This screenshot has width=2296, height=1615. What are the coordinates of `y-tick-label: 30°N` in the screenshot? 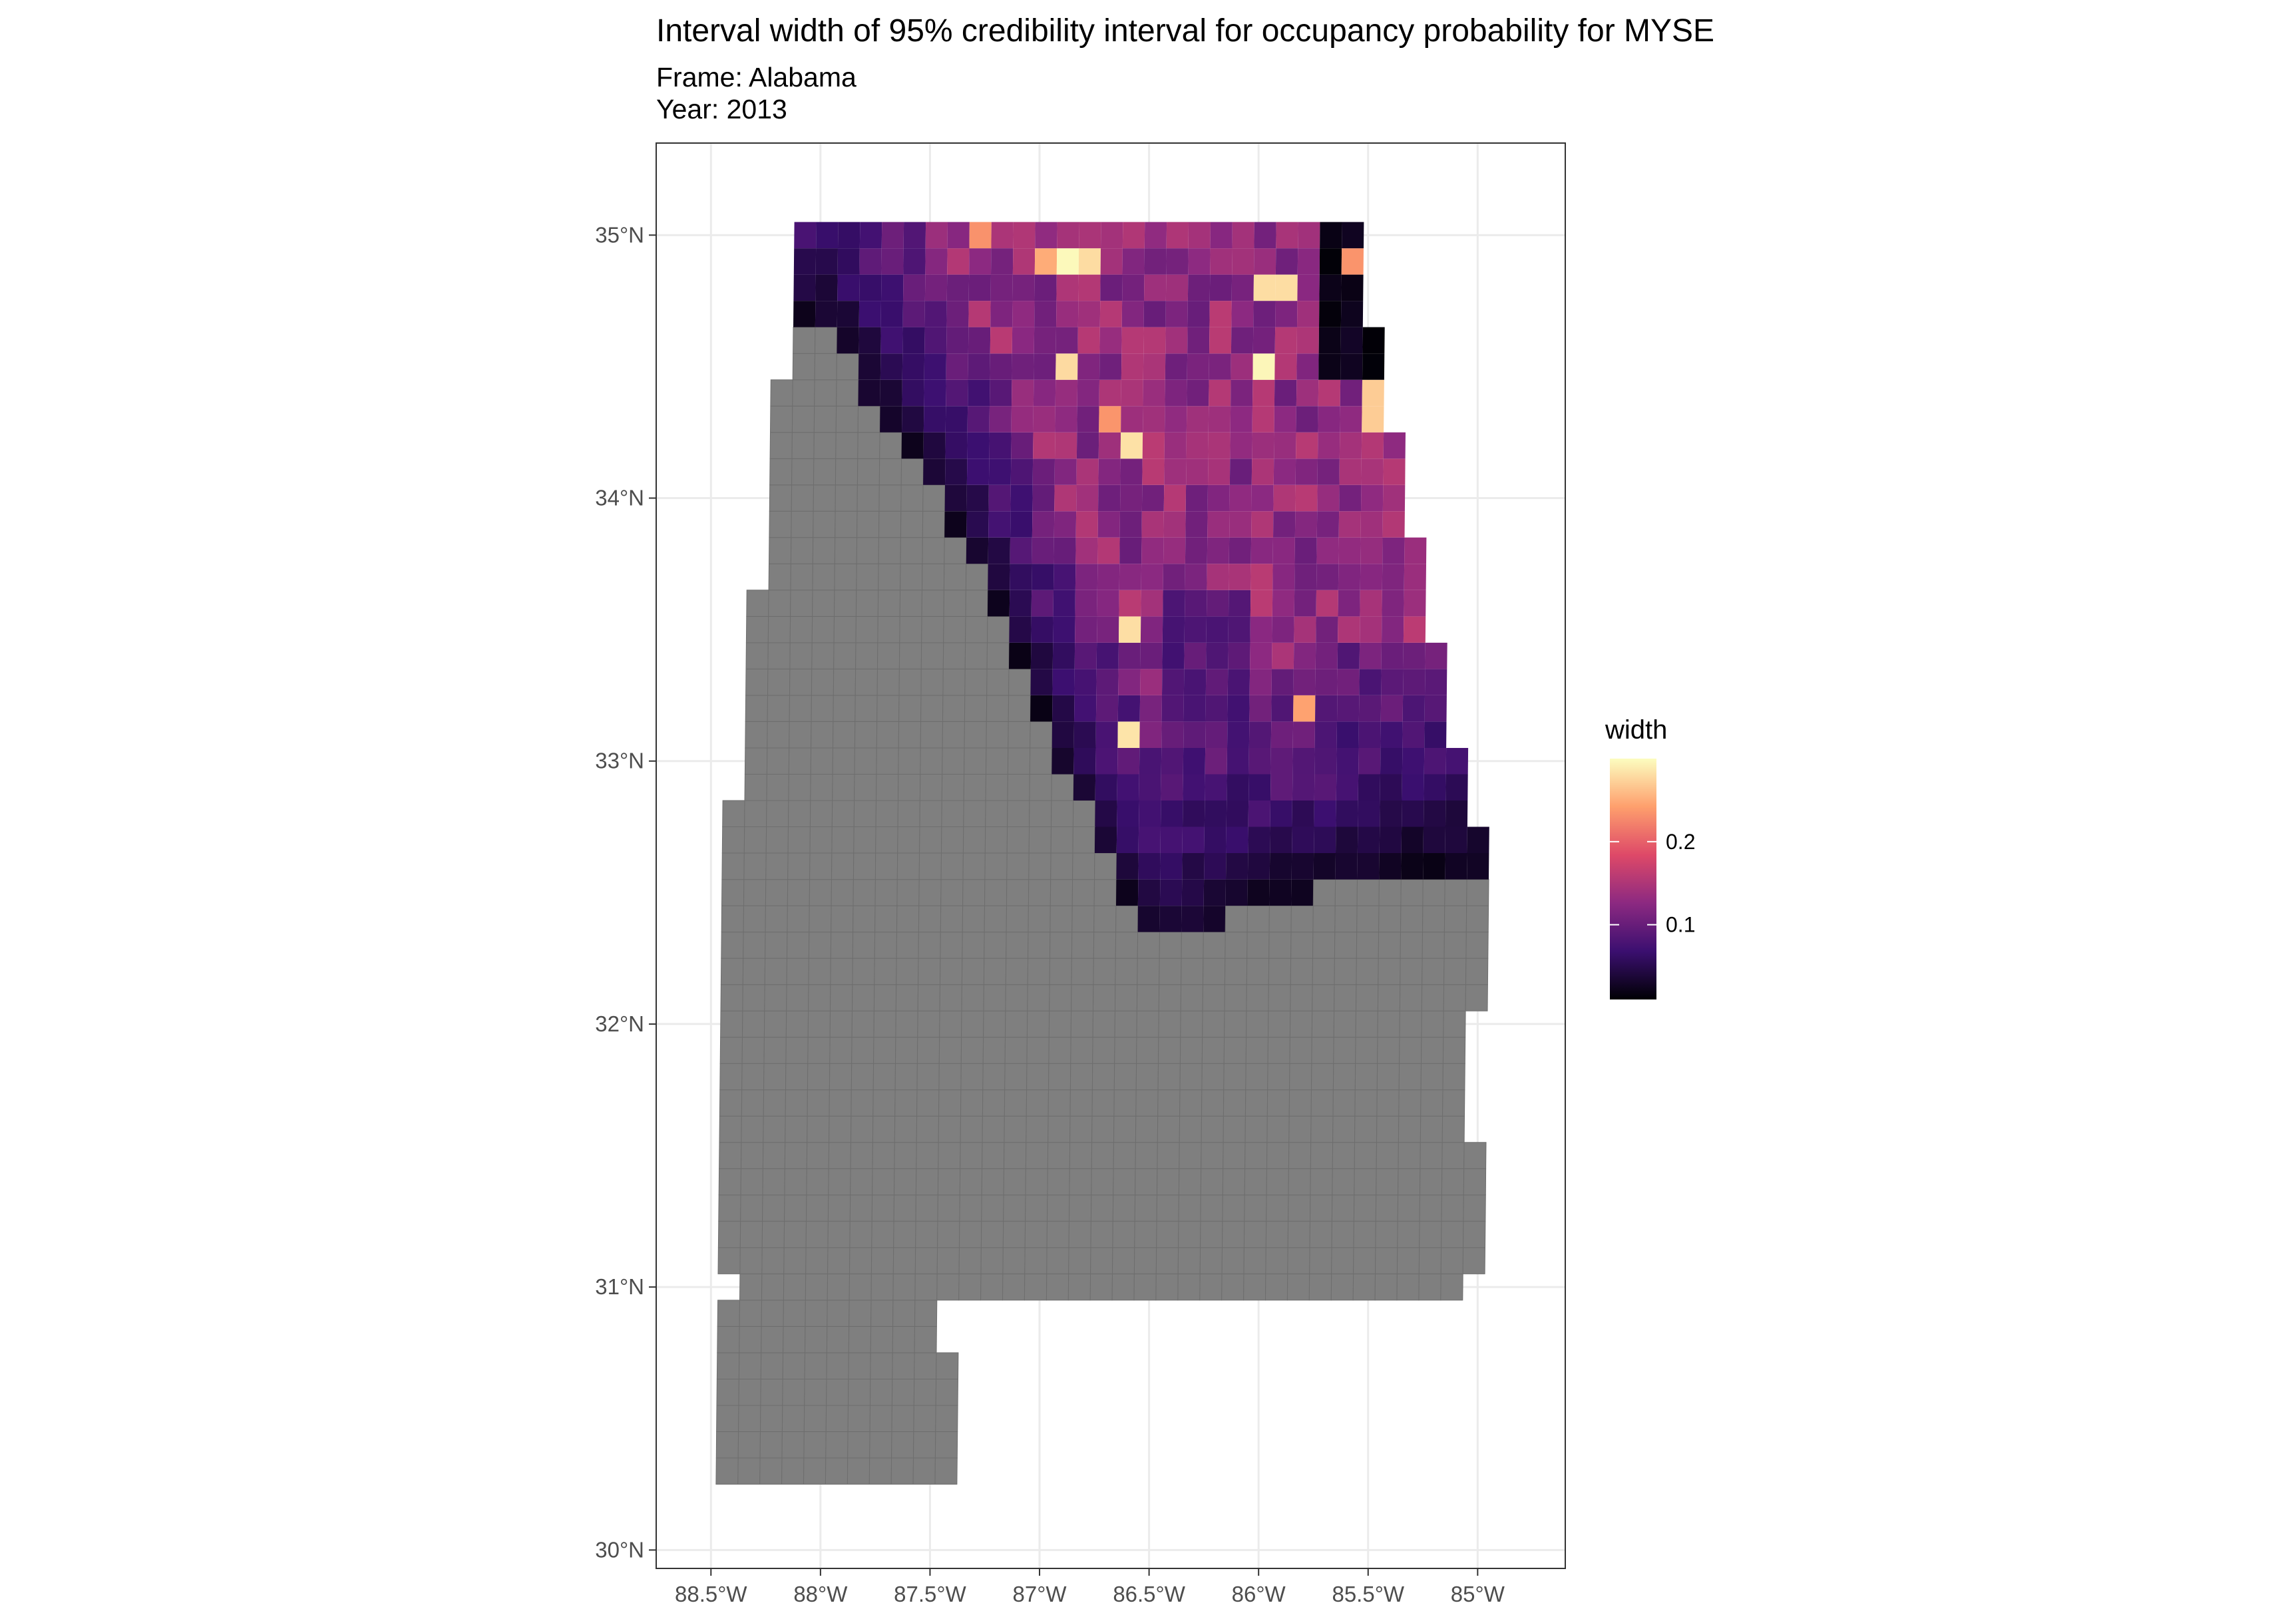 It's located at (619, 1549).